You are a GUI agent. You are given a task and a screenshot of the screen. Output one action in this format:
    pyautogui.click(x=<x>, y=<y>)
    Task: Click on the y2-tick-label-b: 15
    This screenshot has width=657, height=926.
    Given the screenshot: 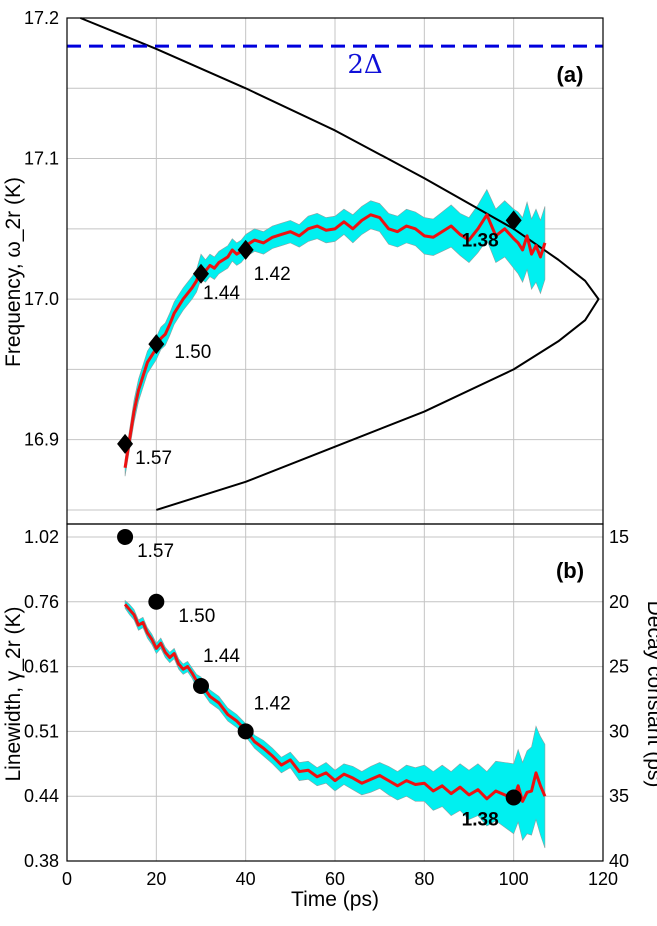 What is the action you would take?
    pyautogui.click(x=619, y=537)
    